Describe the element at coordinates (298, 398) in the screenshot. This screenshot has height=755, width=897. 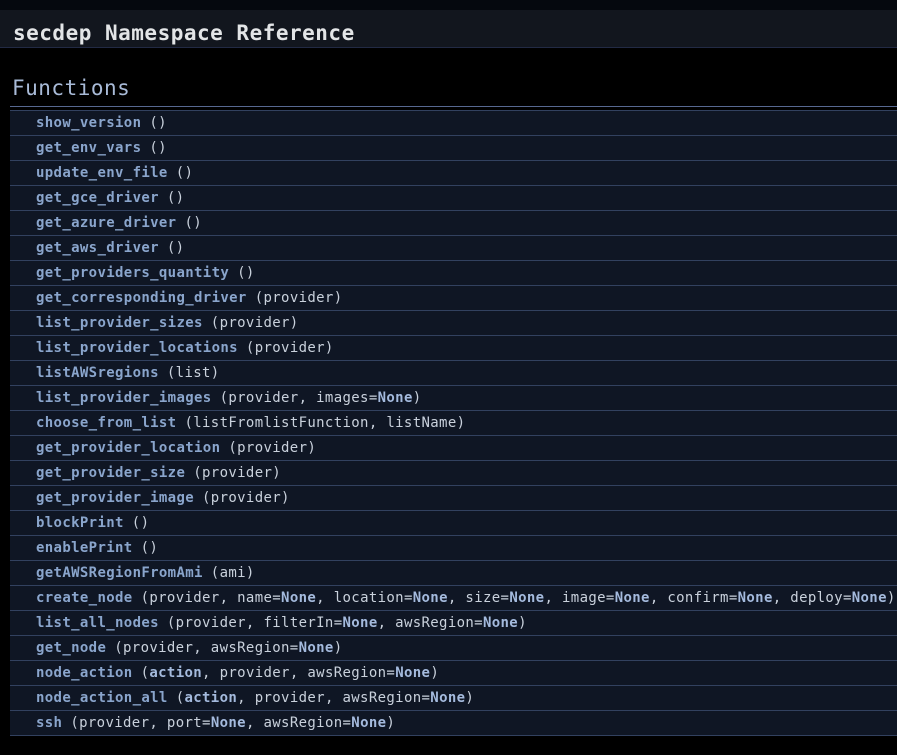
I see `param-text: (provider, images=` at that location.